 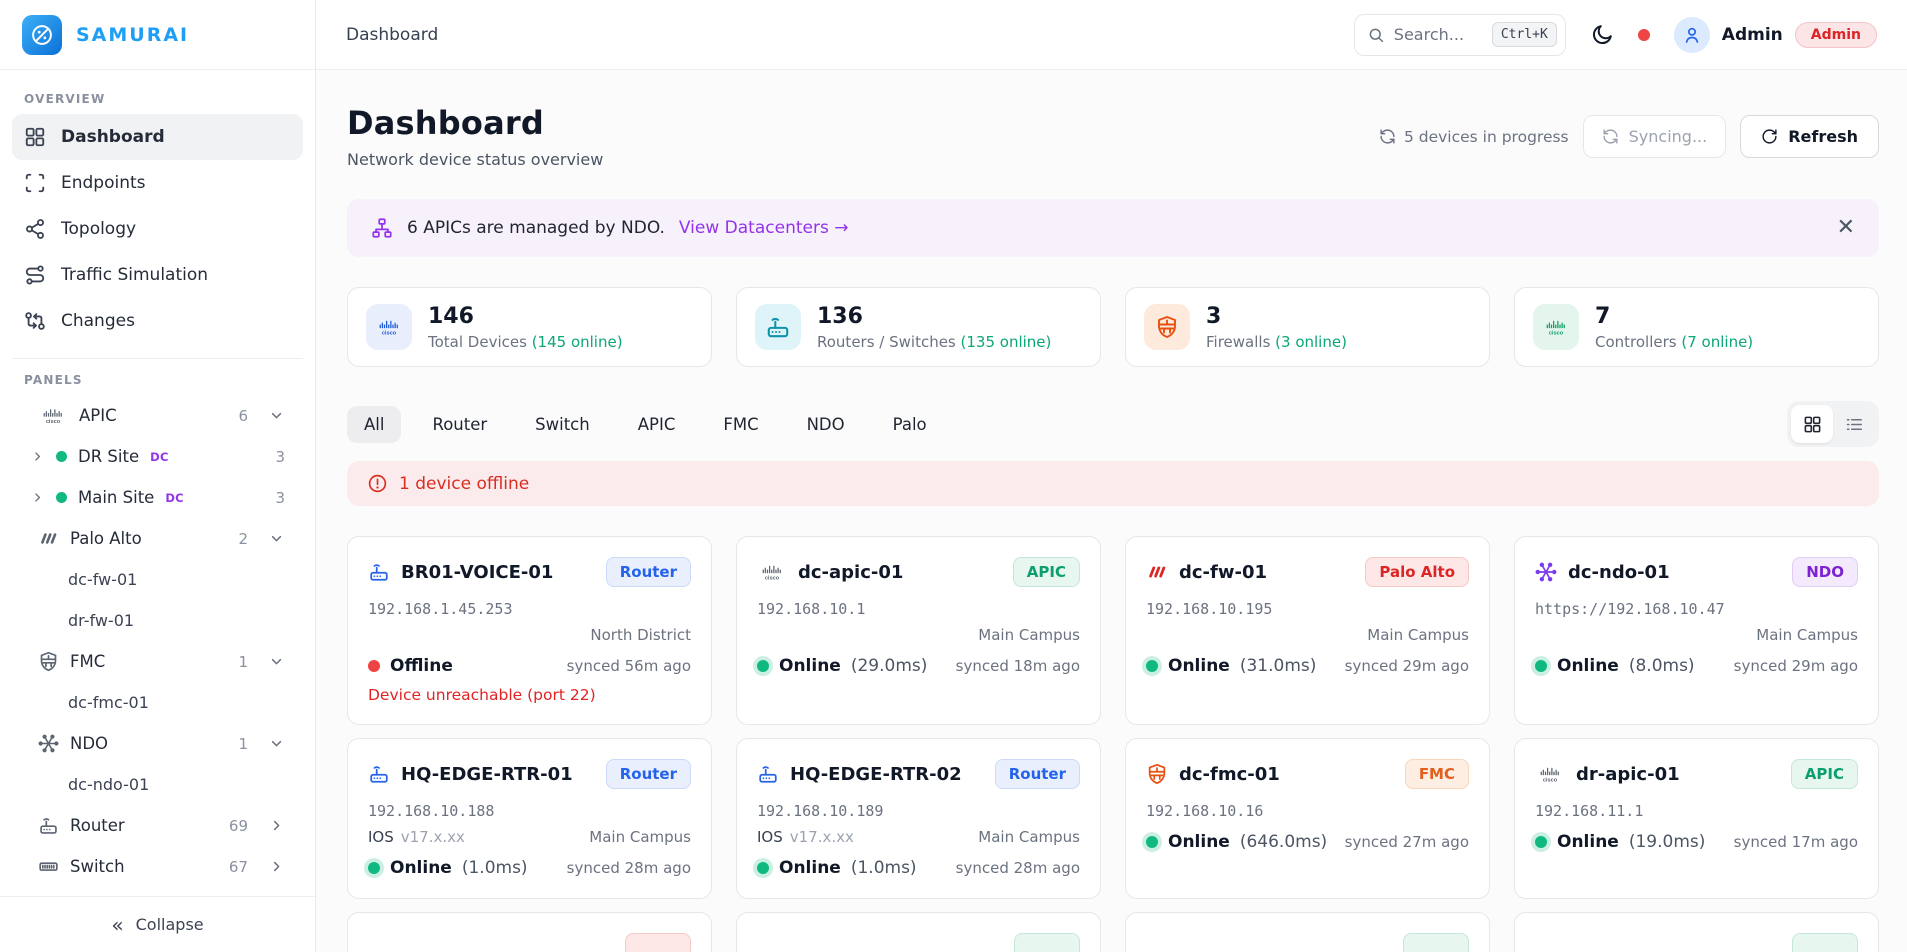 I want to click on site-online-dot, so click(x=61, y=497).